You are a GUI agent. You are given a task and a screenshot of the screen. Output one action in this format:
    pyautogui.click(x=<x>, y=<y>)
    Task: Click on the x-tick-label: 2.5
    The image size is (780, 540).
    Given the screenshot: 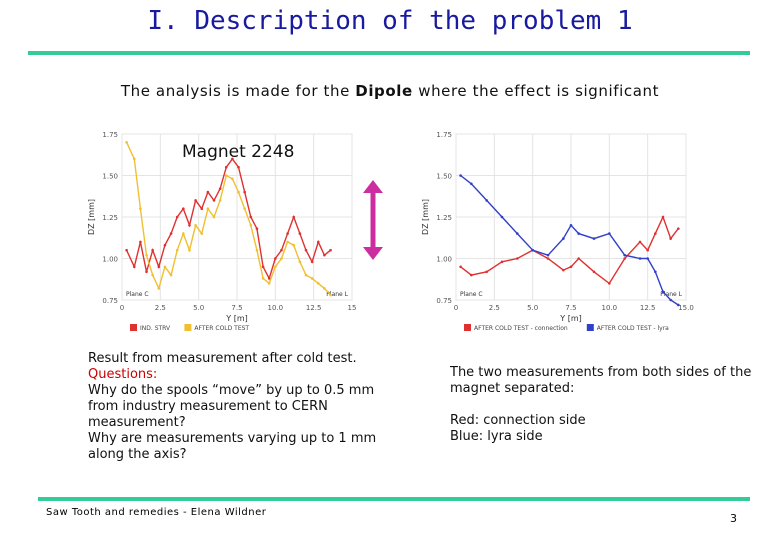 What is the action you would take?
    pyautogui.click(x=494, y=308)
    